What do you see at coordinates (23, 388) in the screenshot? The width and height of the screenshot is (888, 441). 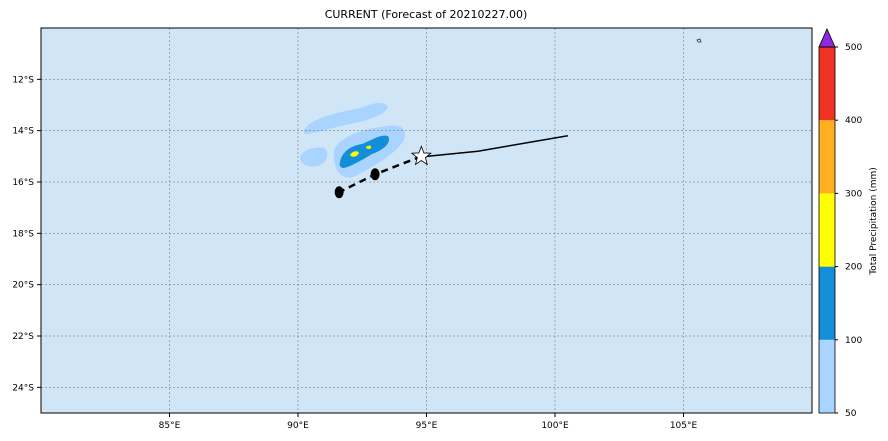 I see `y-tick-label: 24°S` at bounding box center [23, 388].